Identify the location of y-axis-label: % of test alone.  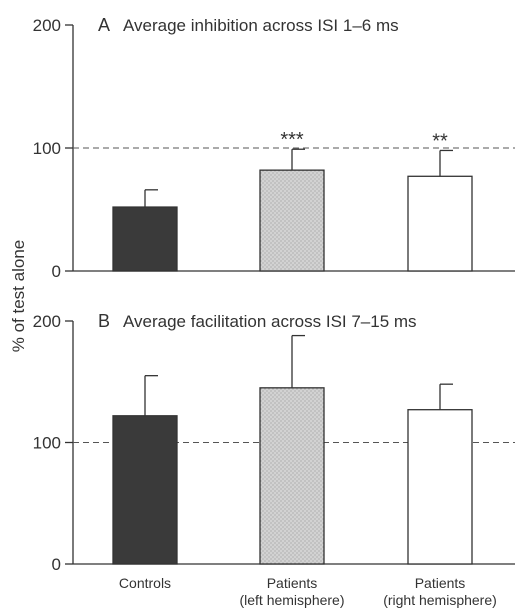
(18, 296).